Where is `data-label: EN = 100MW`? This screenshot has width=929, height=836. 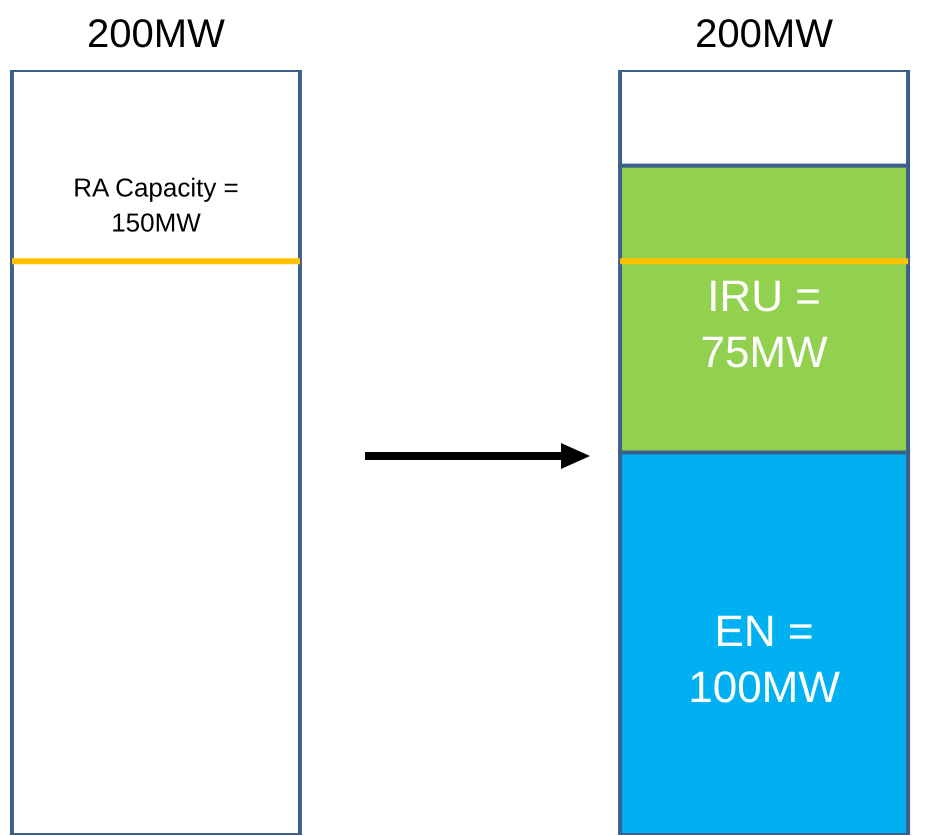
data-label: EN = 100MW is located at coordinates (764, 659).